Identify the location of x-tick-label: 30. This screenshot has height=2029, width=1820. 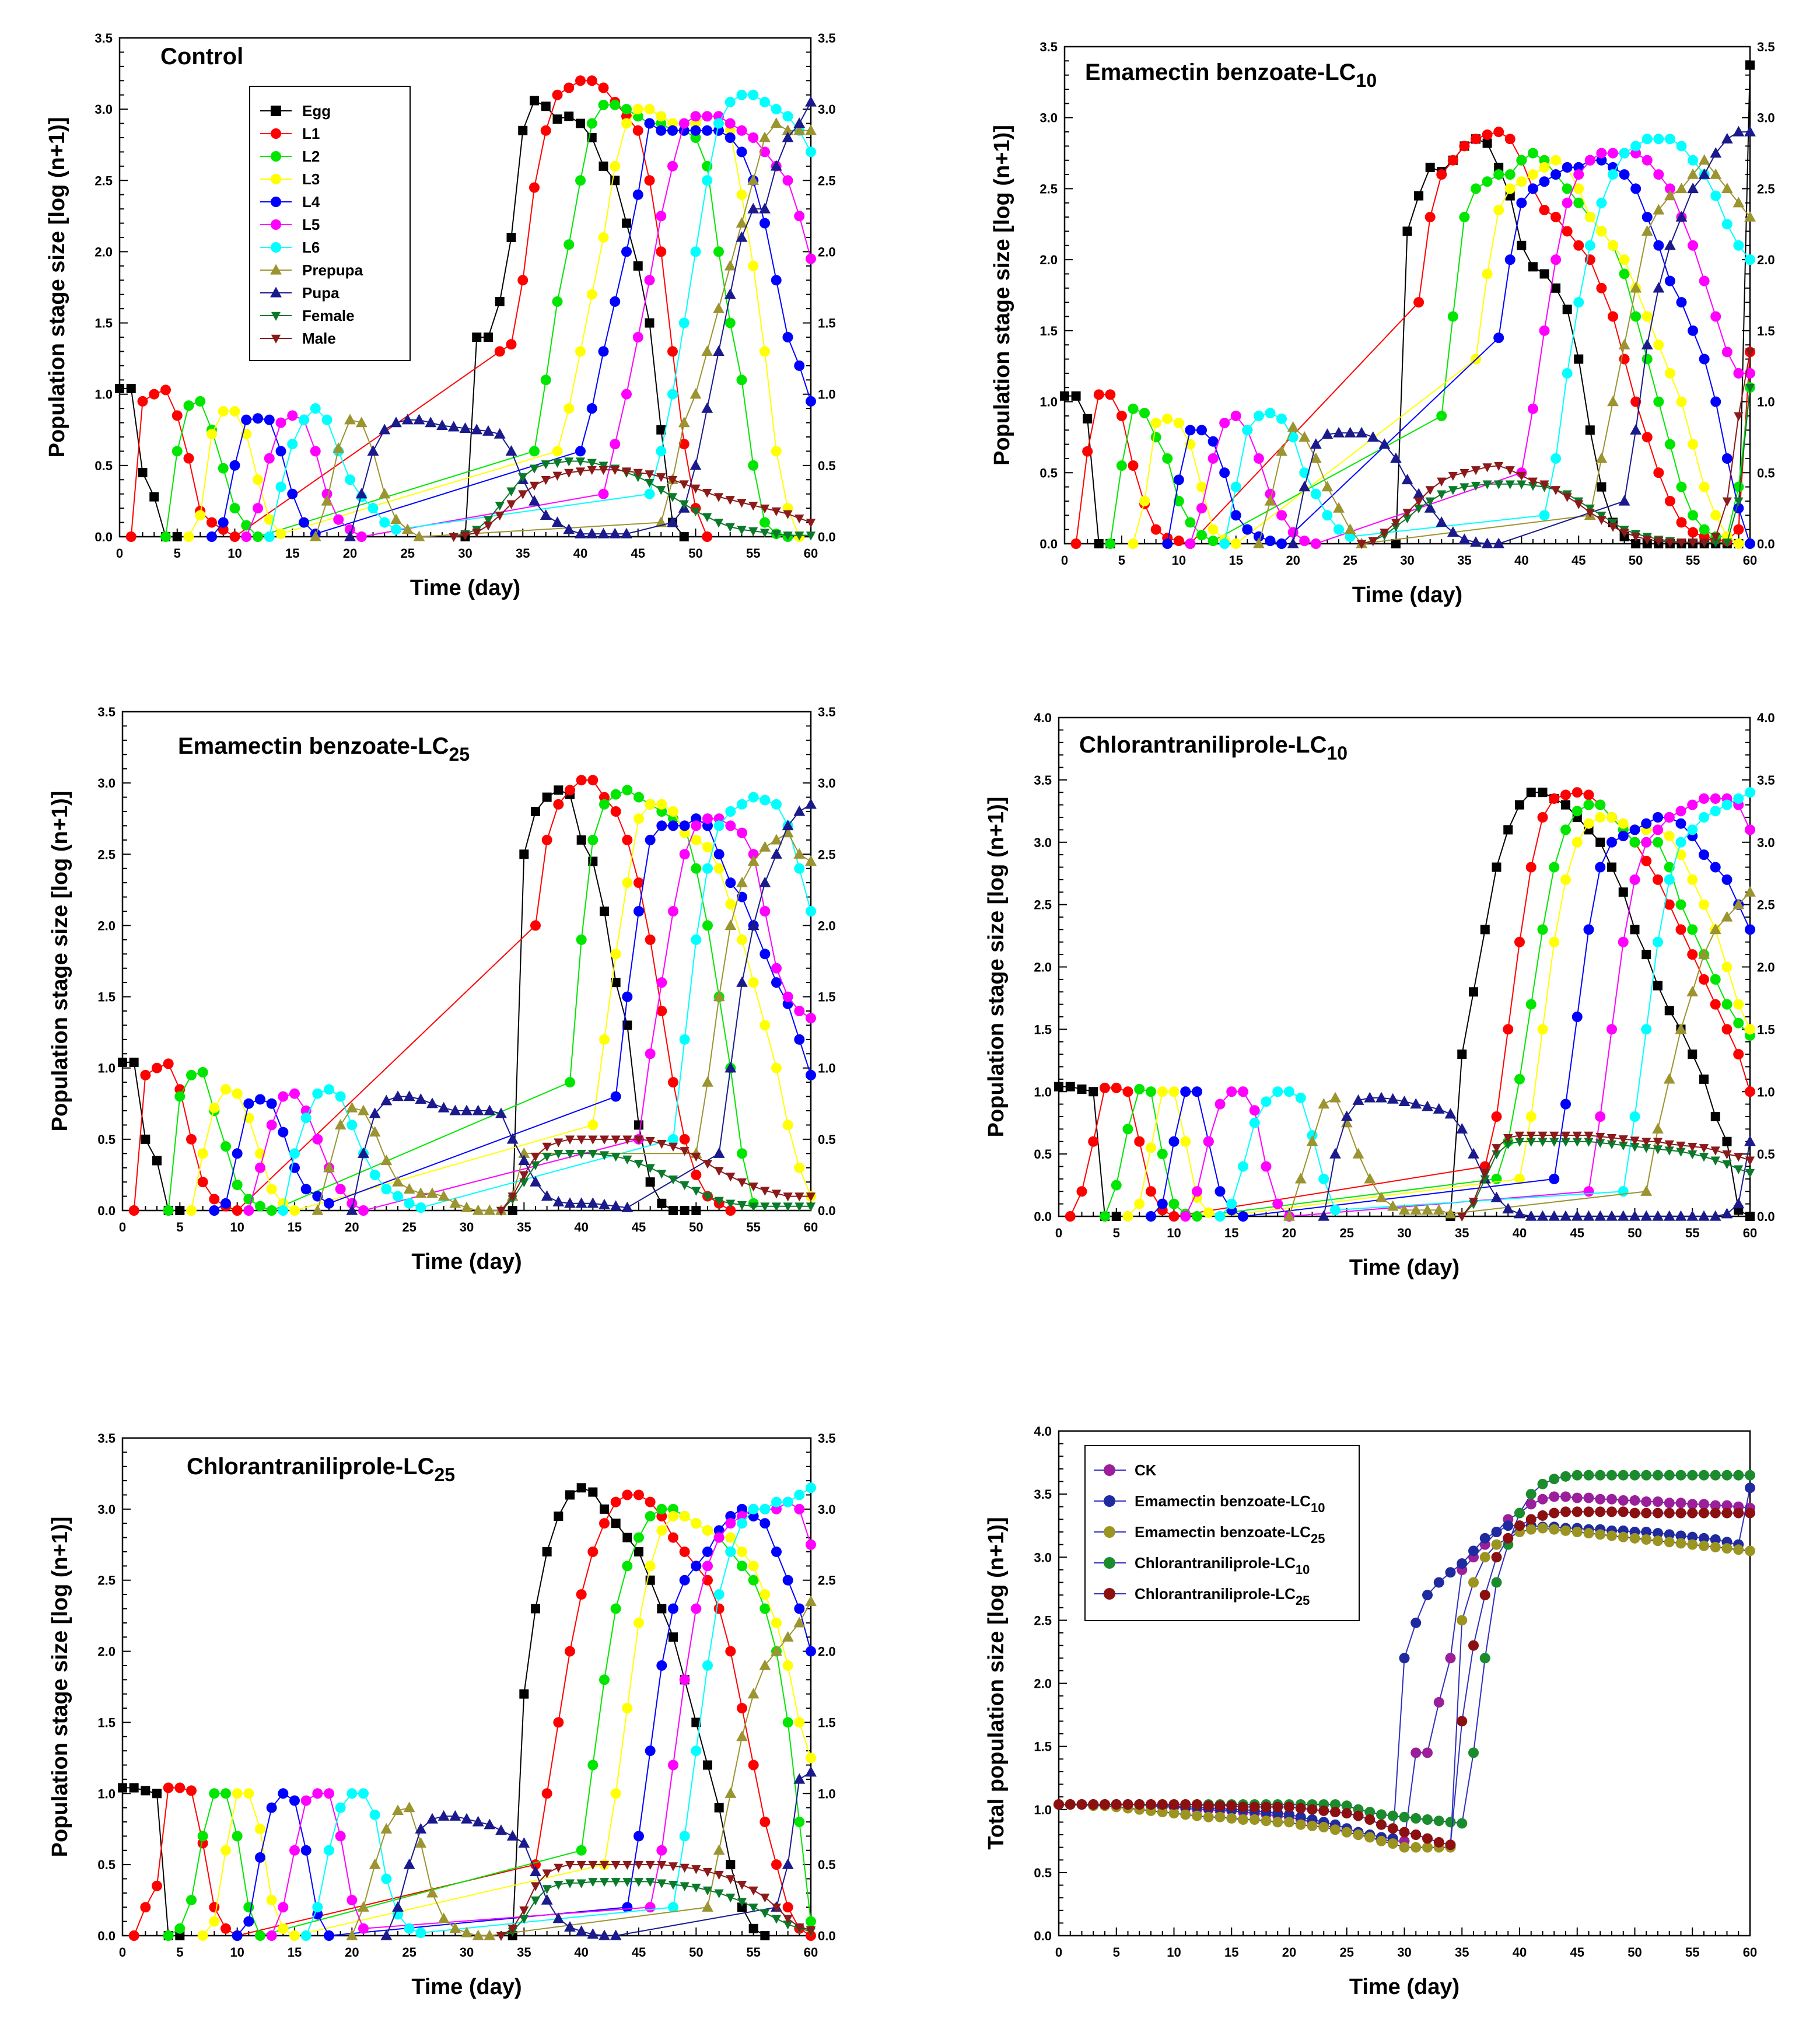
(467, 1227).